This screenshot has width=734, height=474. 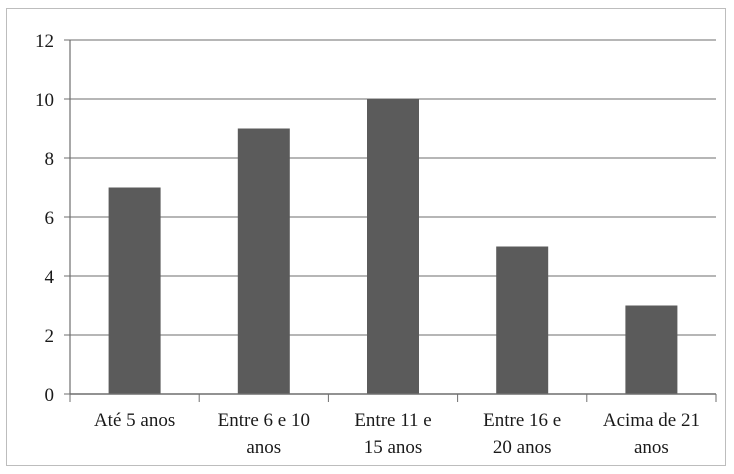 I want to click on y-tick-label: 2, so click(x=50, y=336).